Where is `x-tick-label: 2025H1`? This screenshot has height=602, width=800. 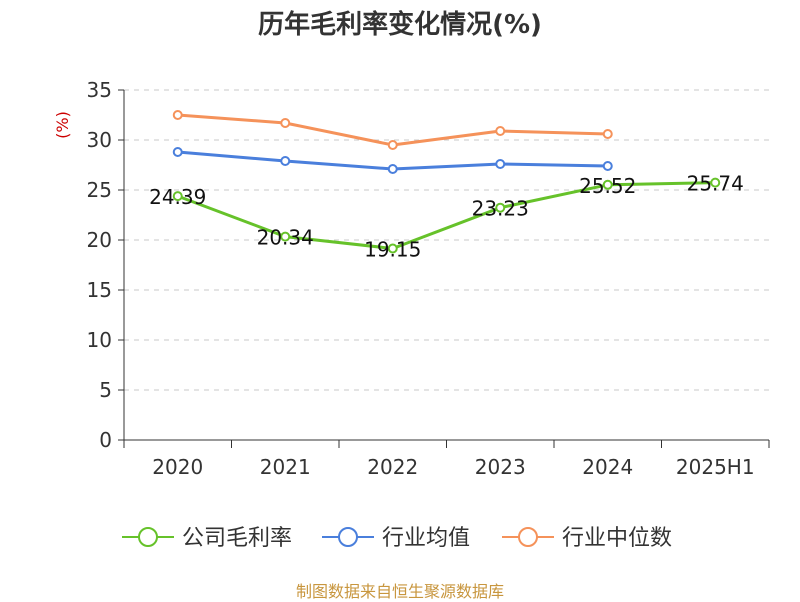
x-tick-label: 2025H1 is located at coordinates (715, 467).